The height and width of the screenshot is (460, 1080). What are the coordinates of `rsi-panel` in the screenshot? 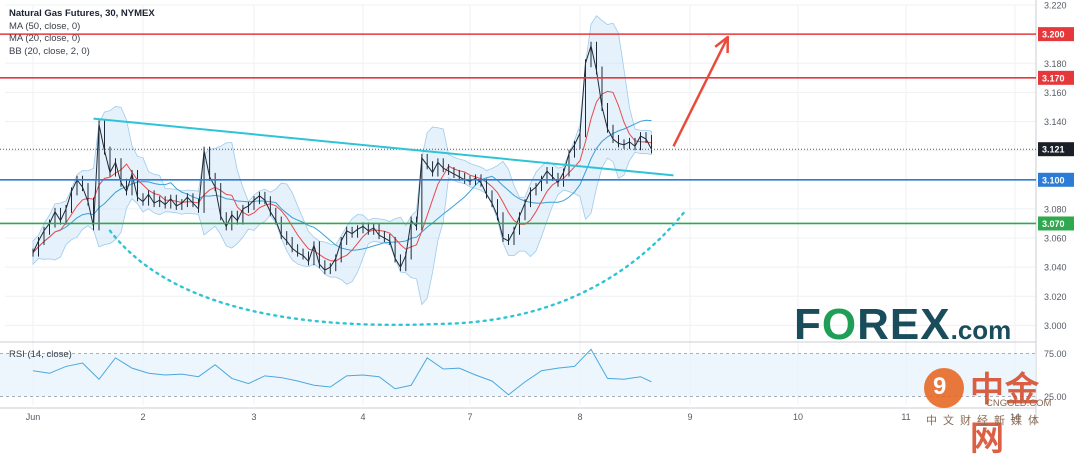 It's located at (518, 372).